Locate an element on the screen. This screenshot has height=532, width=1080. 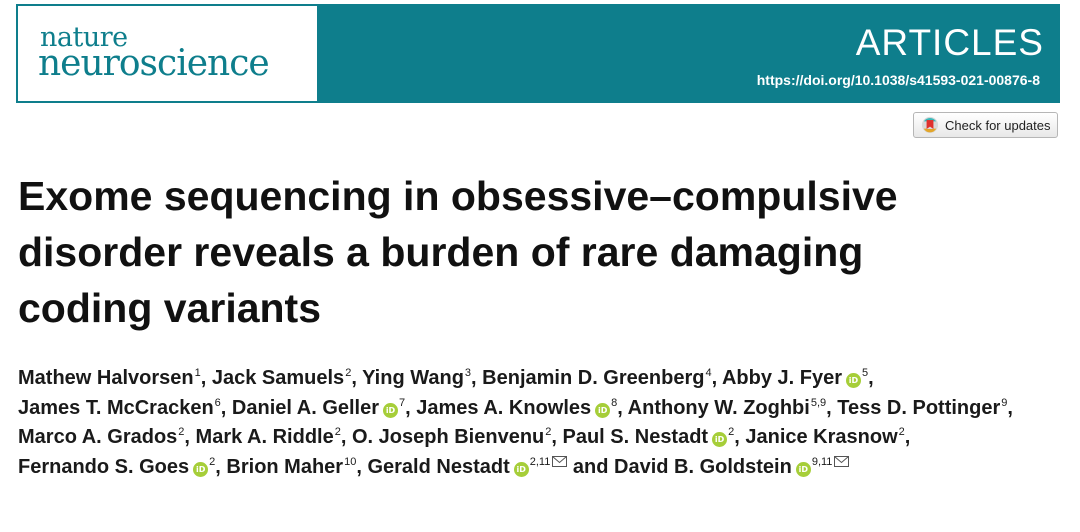
author-gerald-nestadt: Gerald Nestadt iD2,11 is located at coordinates (467, 466).